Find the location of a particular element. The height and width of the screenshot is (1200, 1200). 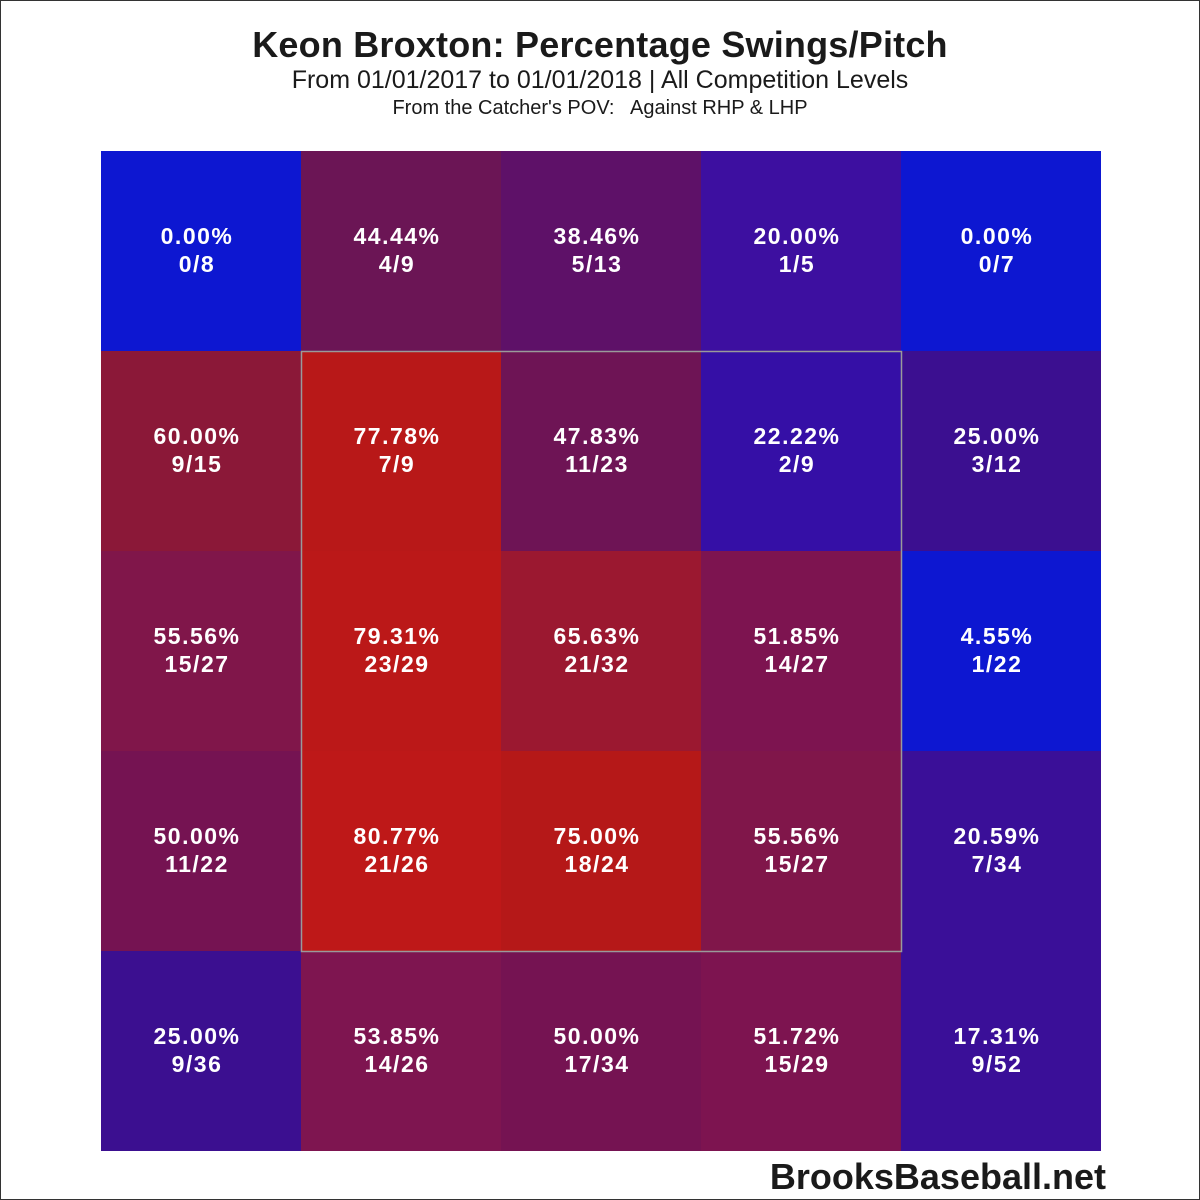

heatmap-cell-r3-c3: 55.56%15/27 is located at coordinates (801, 851).